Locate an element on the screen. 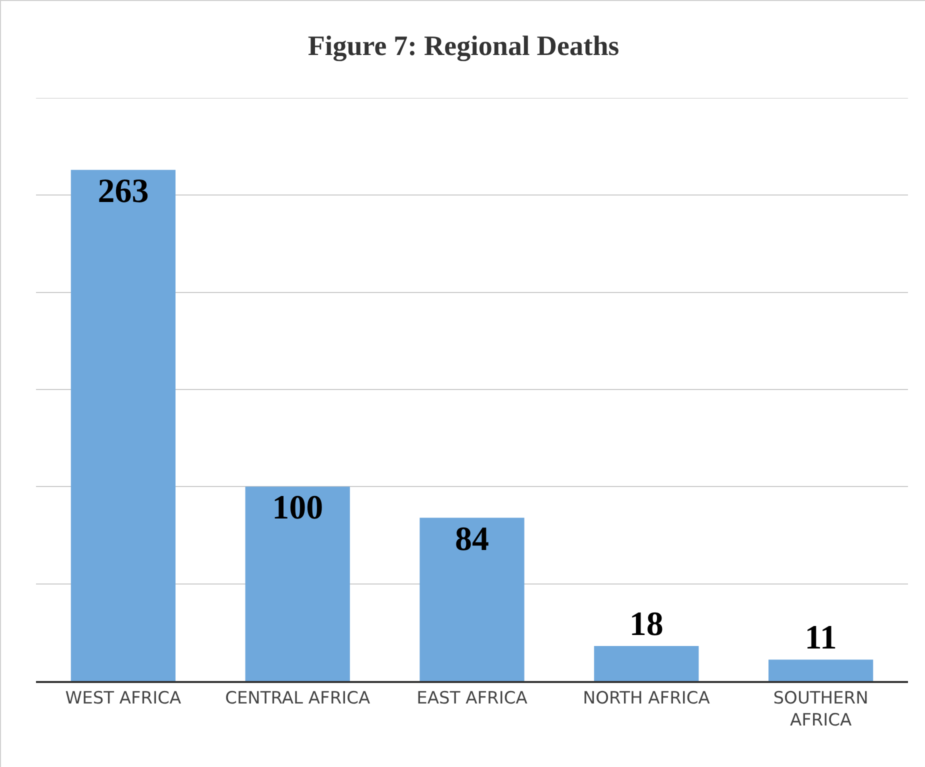  data-label: 100 is located at coordinates (298, 508).